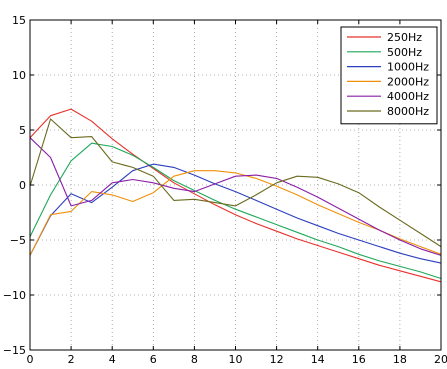 The image size is (447, 369). What do you see at coordinates (22, 130) in the screenshot?
I see `y-tick-label: 5` at bounding box center [22, 130].